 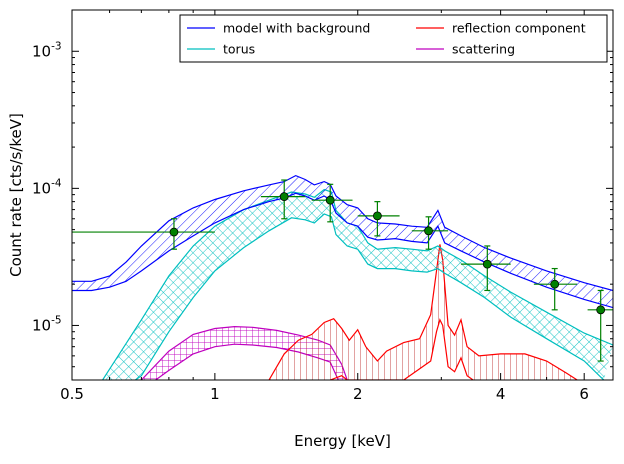 I want to click on x-tick-label: 2, so click(x=358, y=394).